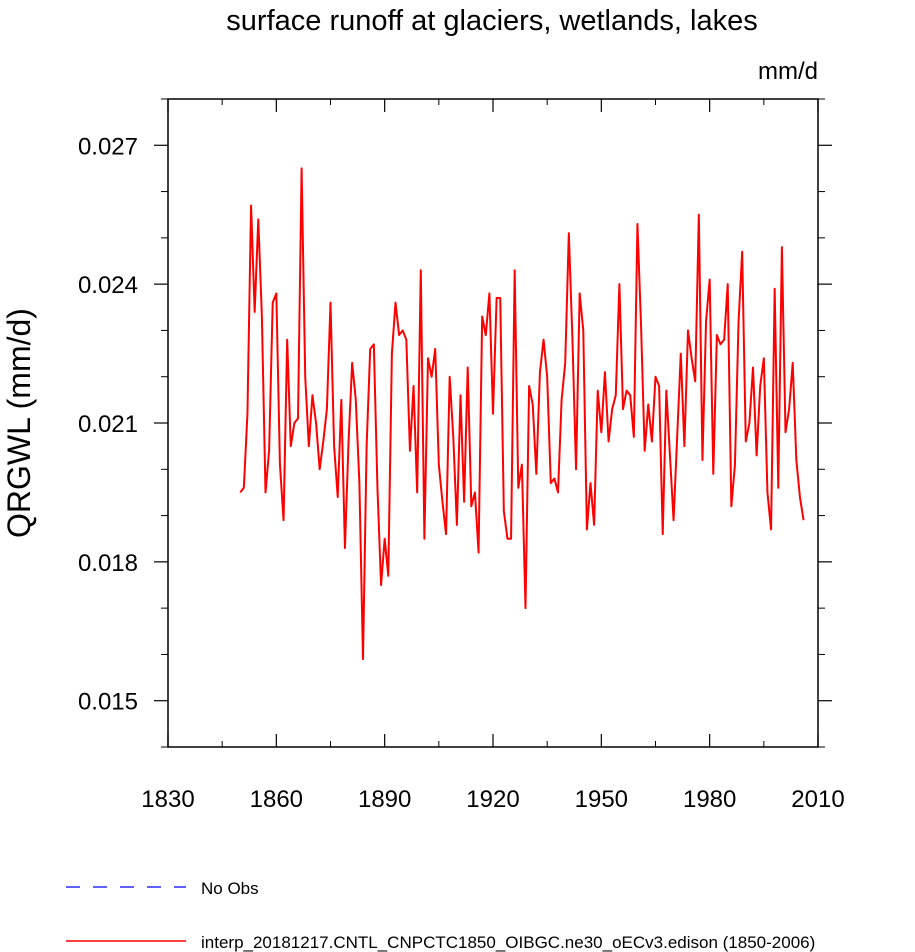  Describe the element at coordinates (108, 563) in the screenshot. I see `y-tick-label: 0.018` at that location.